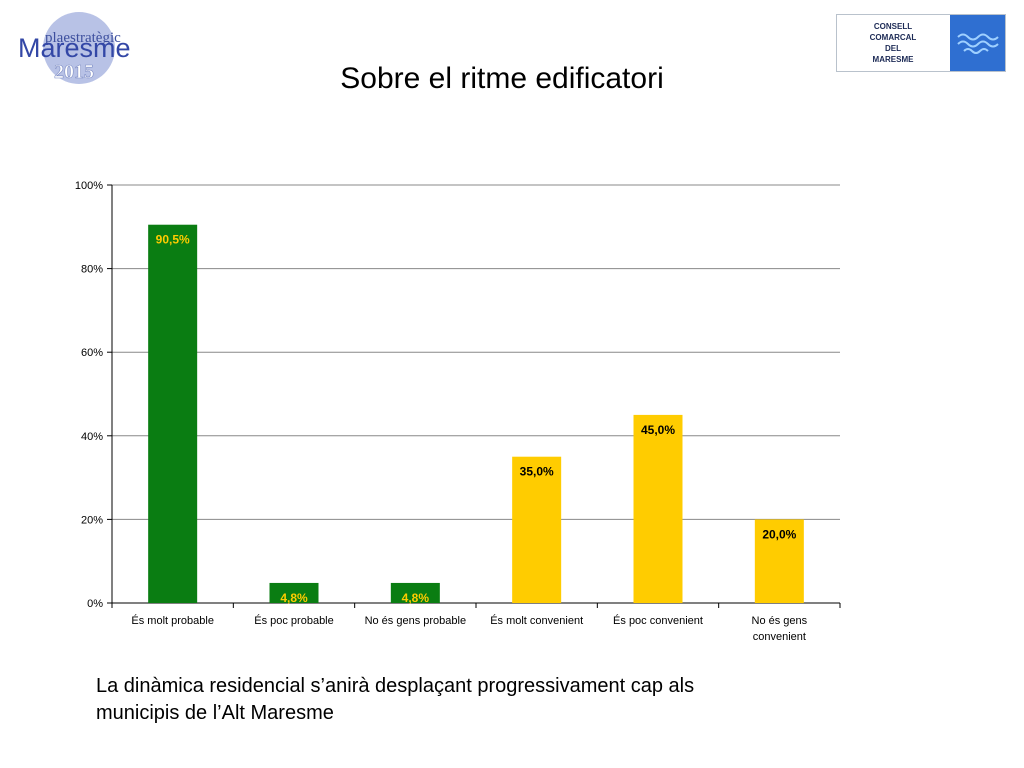 This screenshot has height=768, width=1024. What do you see at coordinates (779, 637) in the screenshot?
I see `category-label: convenient` at bounding box center [779, 637].